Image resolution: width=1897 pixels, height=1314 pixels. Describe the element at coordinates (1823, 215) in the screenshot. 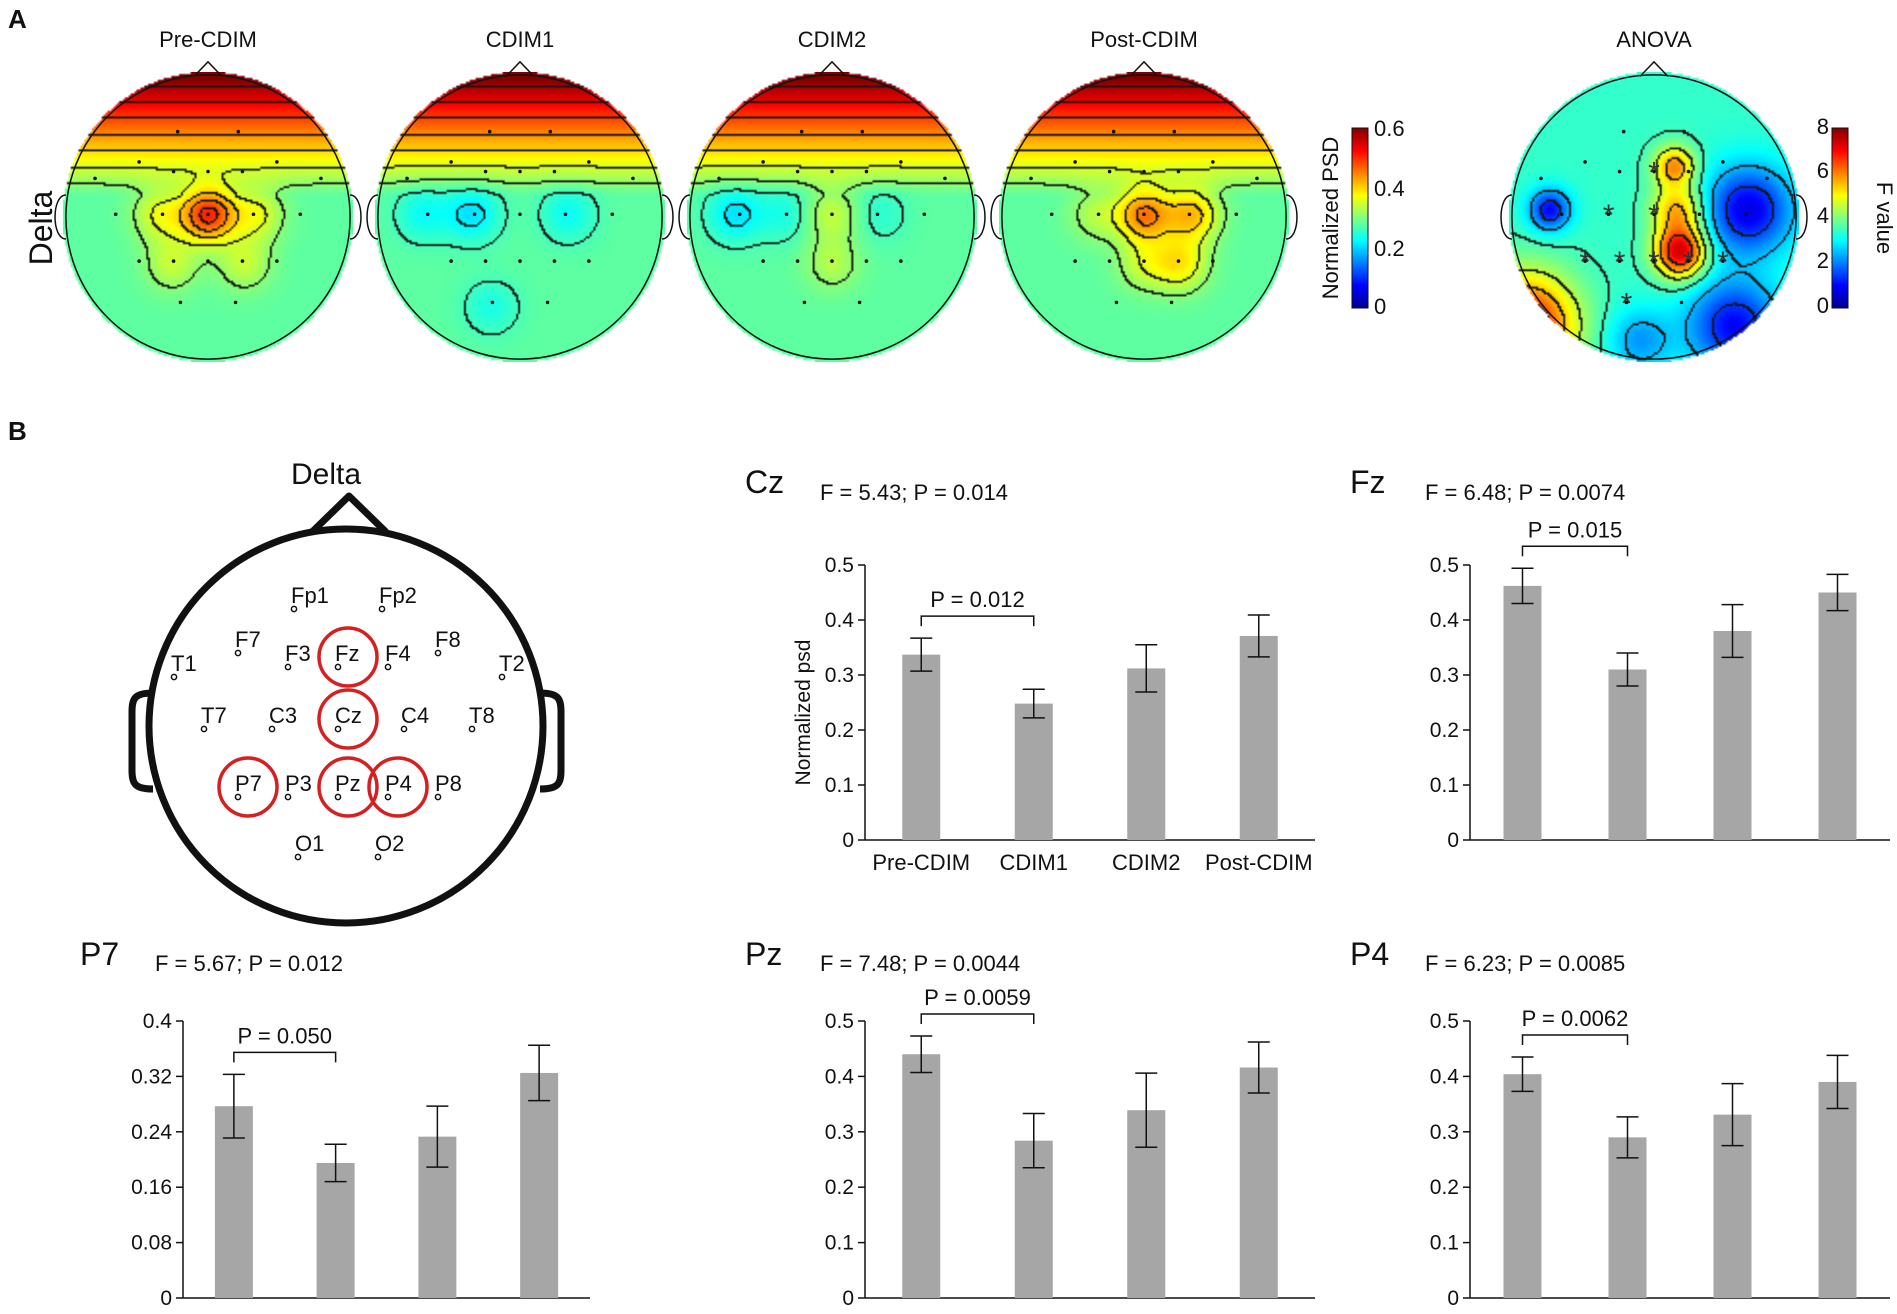

I see `colorbar-fvalue-tick: 4` at that location.